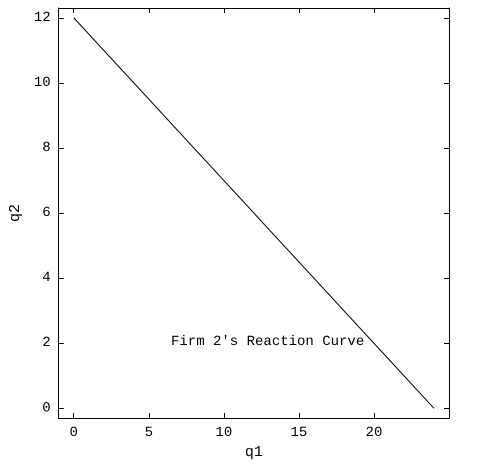 Image resolution: width=479 pixels, height=465 pixels. I want to click on x-tick-label: 20, so click(374, 433).